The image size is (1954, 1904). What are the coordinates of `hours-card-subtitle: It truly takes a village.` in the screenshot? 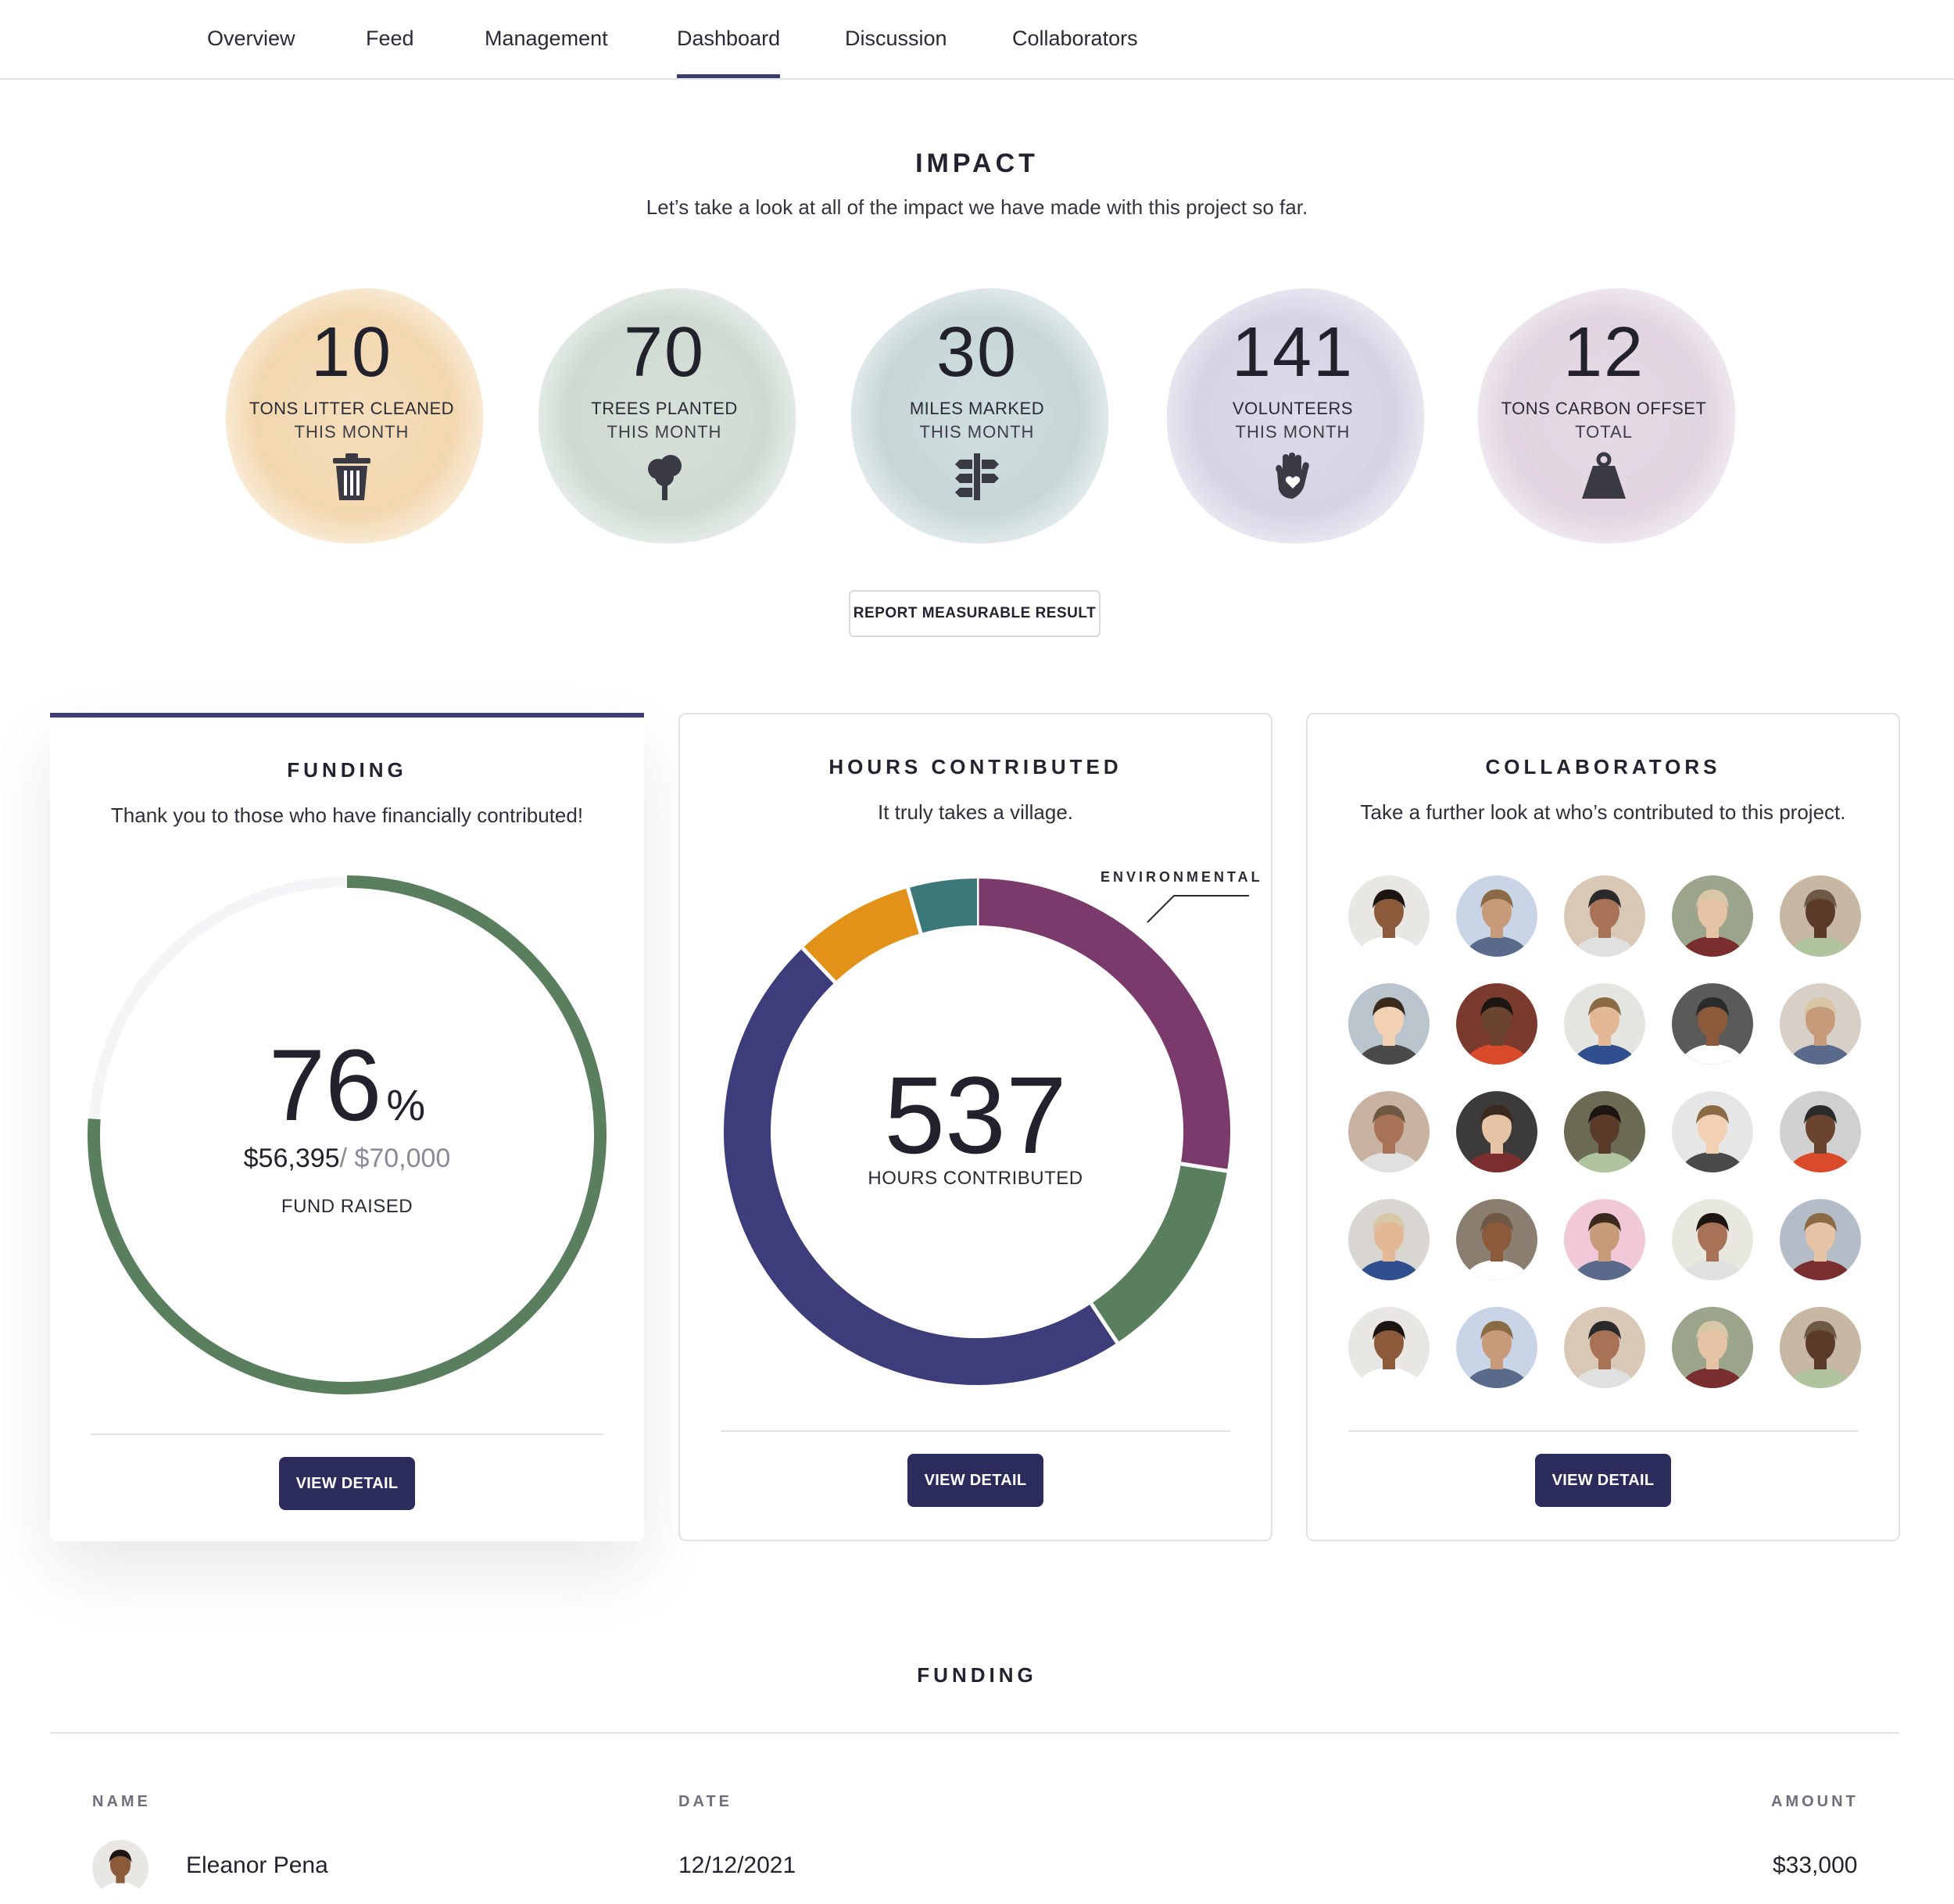 It's located at (975, 812).